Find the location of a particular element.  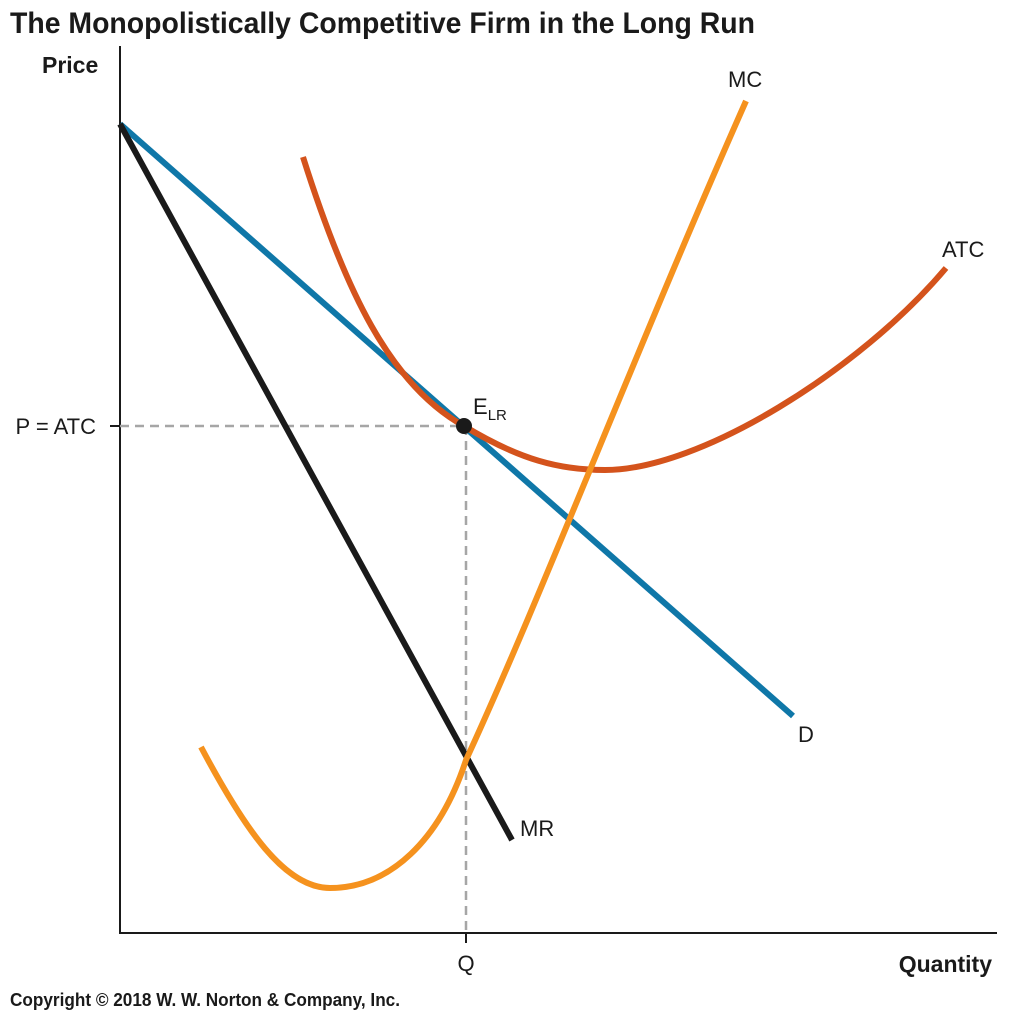

mc-label: MC is located at coordinates (745, 79).